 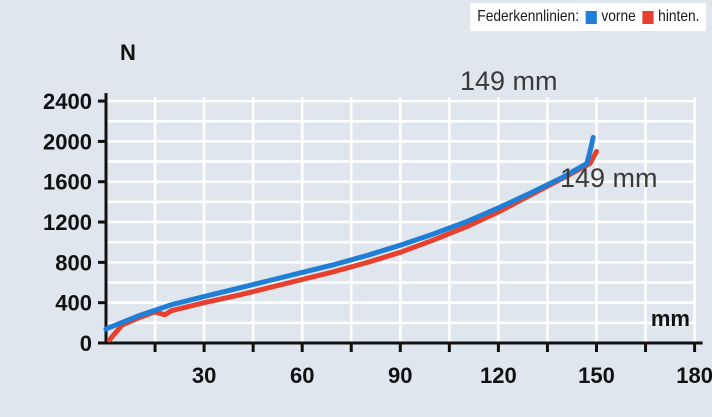 I want to click on annotation-vorne: 149 mm, so click(x=509, y=81).